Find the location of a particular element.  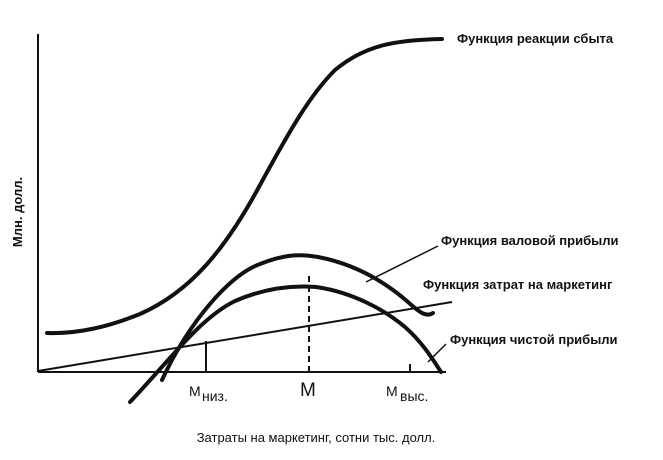

net-profit-label: Функция чистой прибыли is located at coordinates (534, 339).